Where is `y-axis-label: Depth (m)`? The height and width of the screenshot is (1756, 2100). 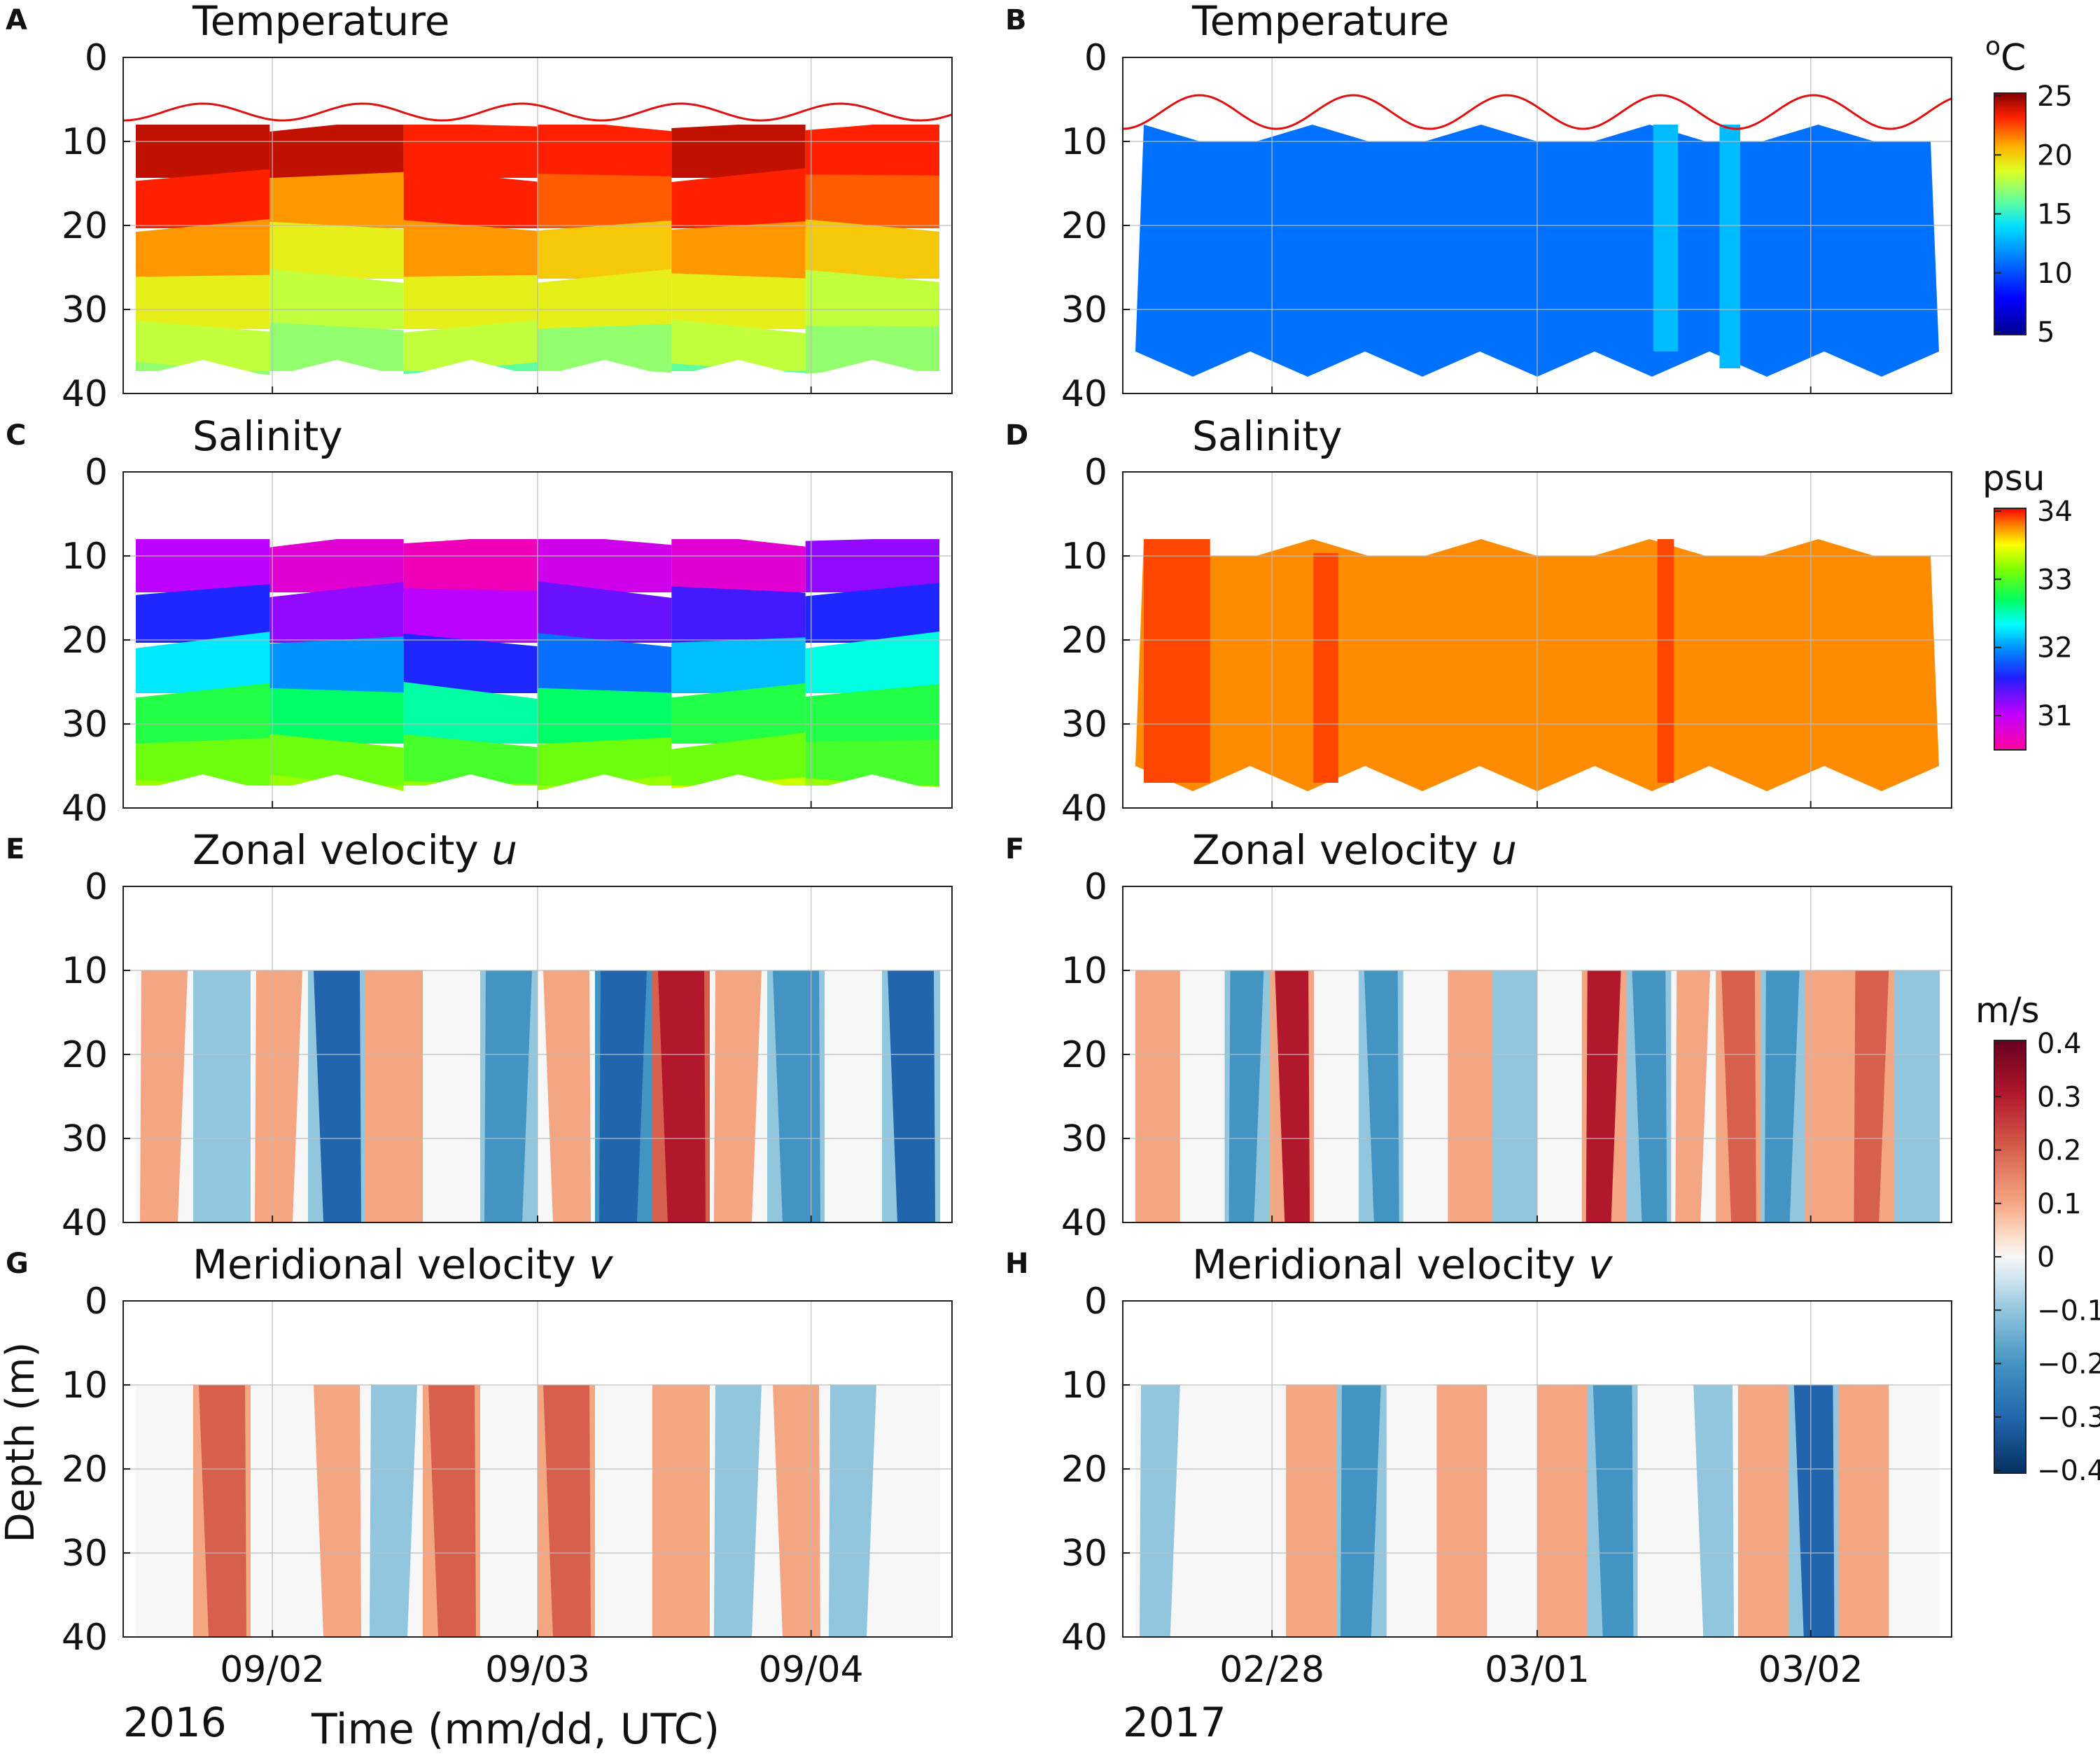 y-axis-label: Depth (m) is located at coordinates (21, 1443).